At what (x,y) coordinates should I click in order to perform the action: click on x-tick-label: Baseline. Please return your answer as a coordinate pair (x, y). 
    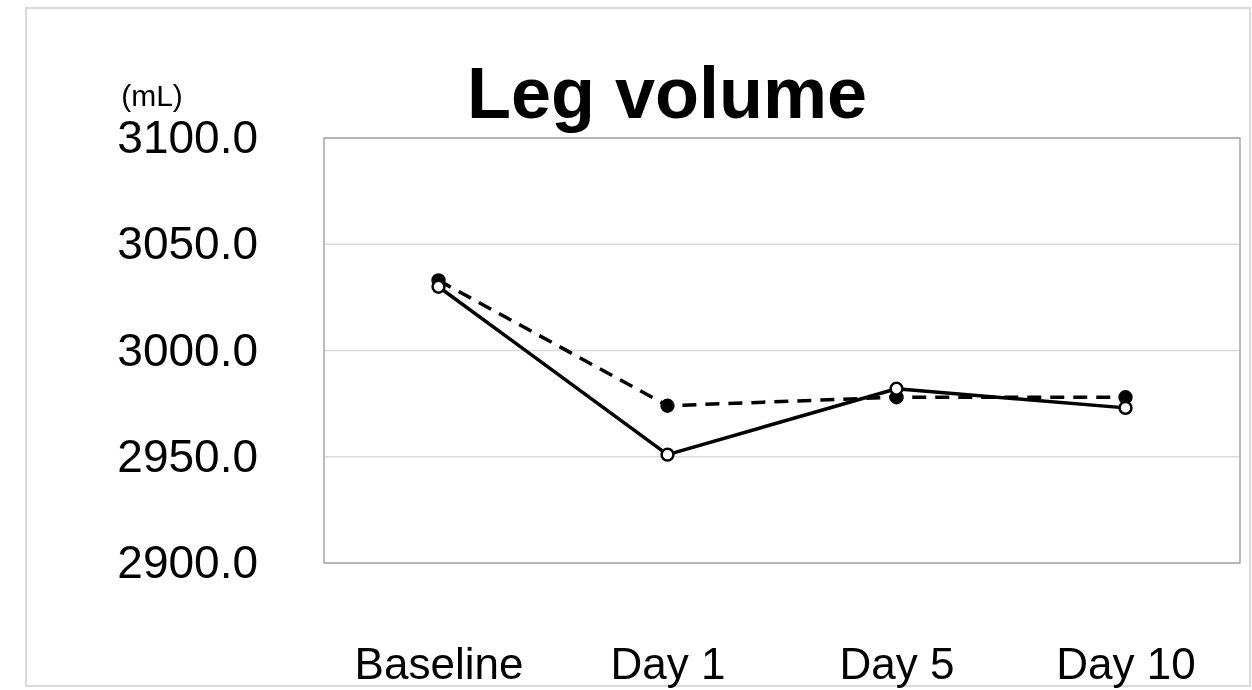
    Looking at the image, I should click on (439, 664).